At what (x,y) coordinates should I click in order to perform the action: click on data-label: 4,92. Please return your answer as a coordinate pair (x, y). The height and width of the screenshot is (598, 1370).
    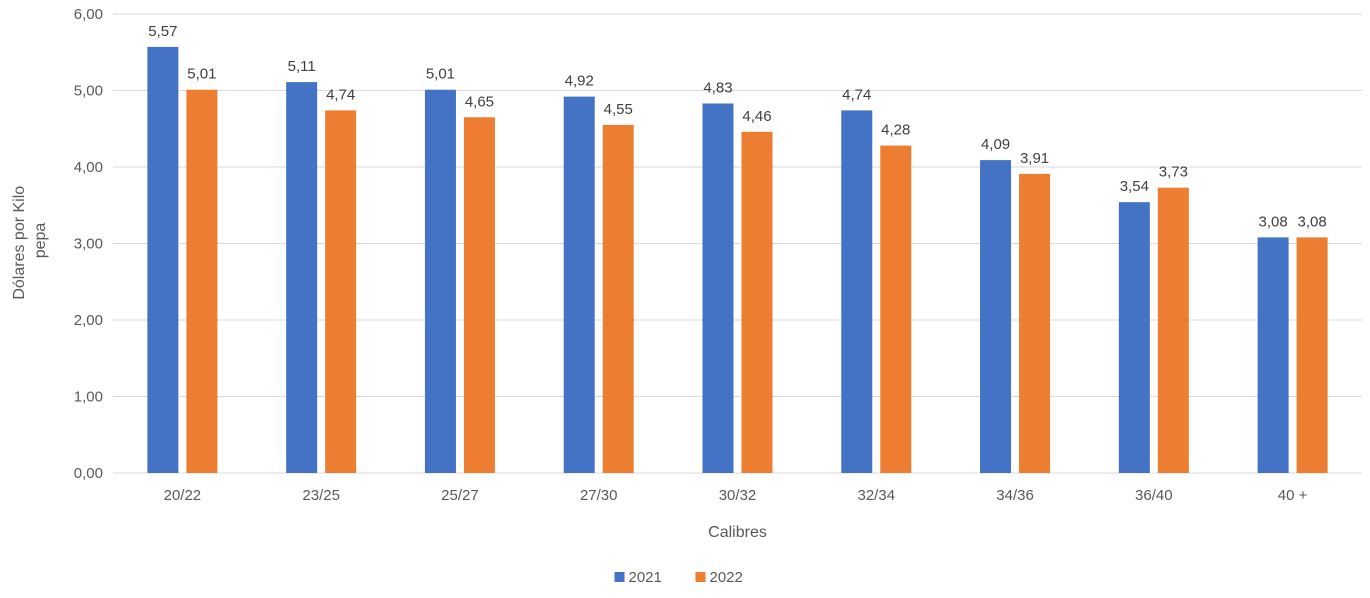
    Looking at the image, I should click on (579, 81).